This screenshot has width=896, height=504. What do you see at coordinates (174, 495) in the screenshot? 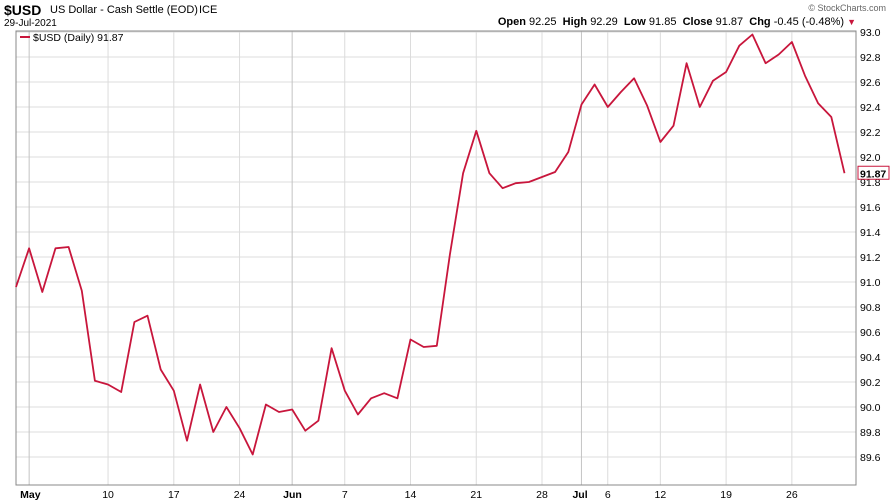
I see `x-tick-label: 17` at bounding box center [174, 495].